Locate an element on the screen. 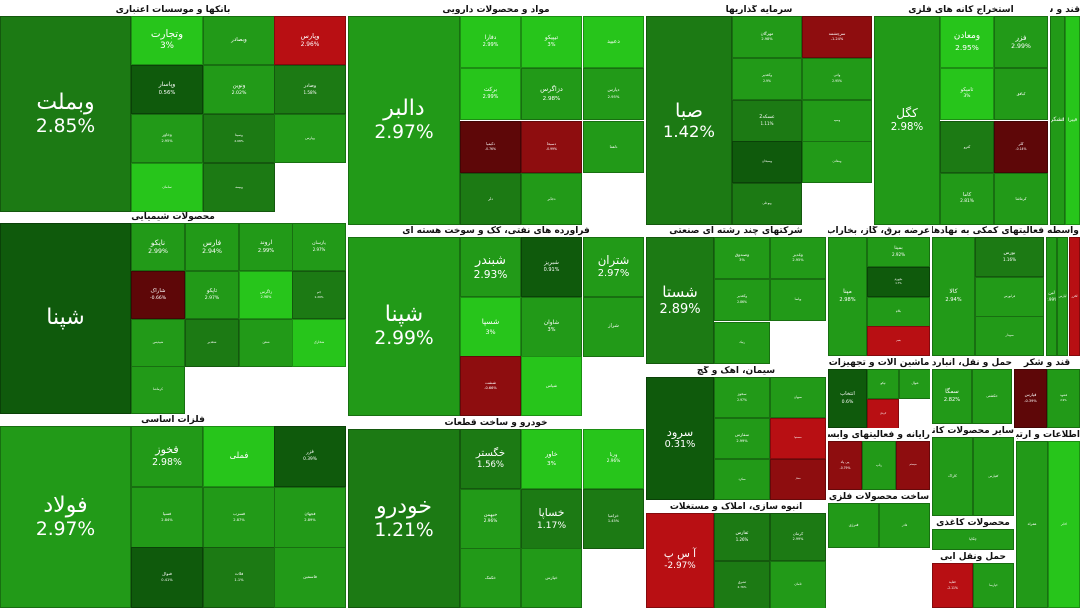 The height and width of the screenshot is (608, 1080). stock-tile: ومعادن 2.95% is located at coordinates (967, 42).